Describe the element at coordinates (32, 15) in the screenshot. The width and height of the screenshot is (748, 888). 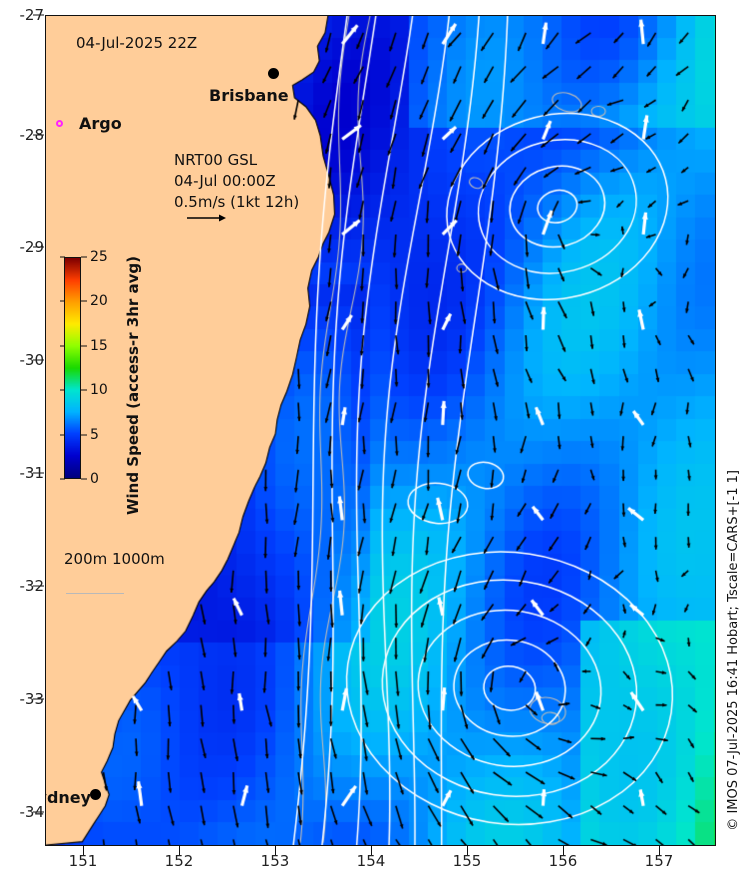
I see `y-tick-label: -27` at that location.